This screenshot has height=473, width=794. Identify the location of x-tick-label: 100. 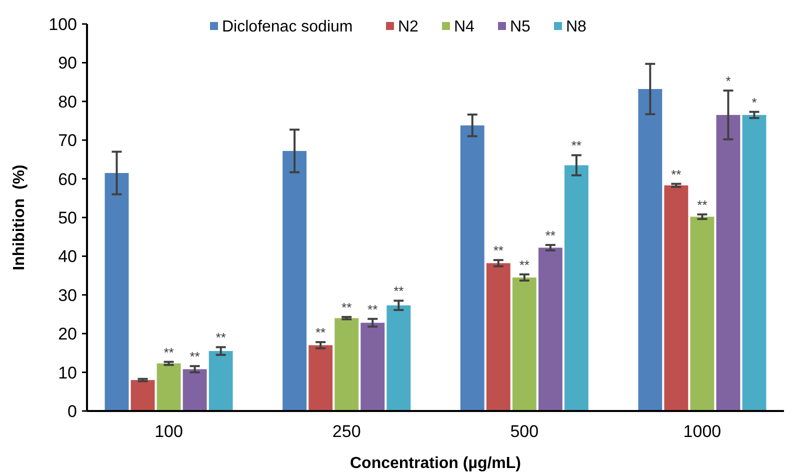
(168, 431).